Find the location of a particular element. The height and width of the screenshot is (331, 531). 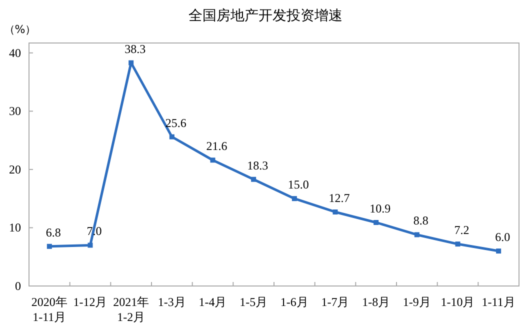

data-label: 18.3 is located at coordinates (257, 165).